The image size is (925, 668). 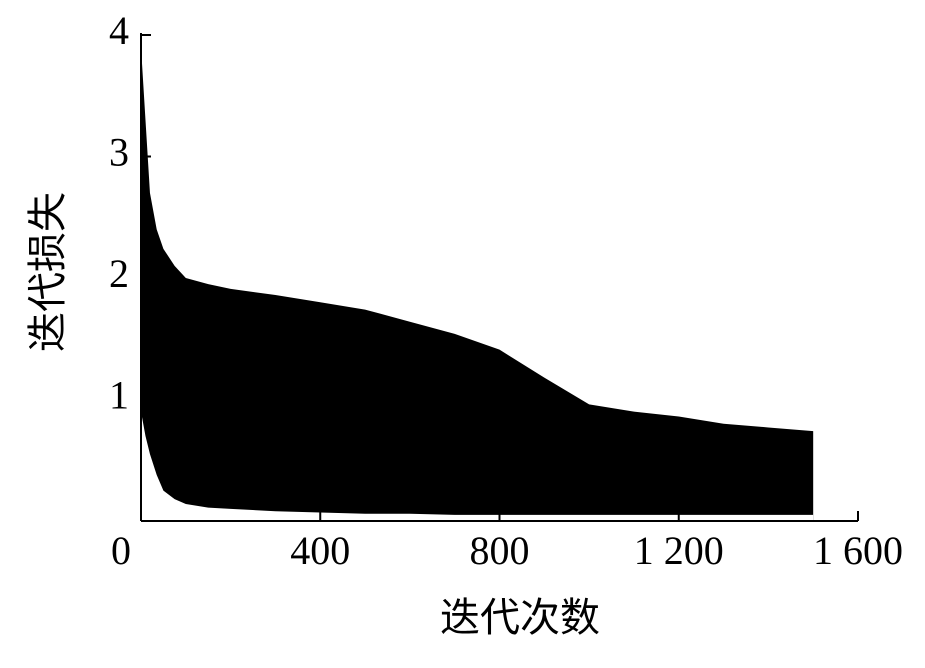 I want to click on y-tick-label: 1, so click(x=119, y=395).